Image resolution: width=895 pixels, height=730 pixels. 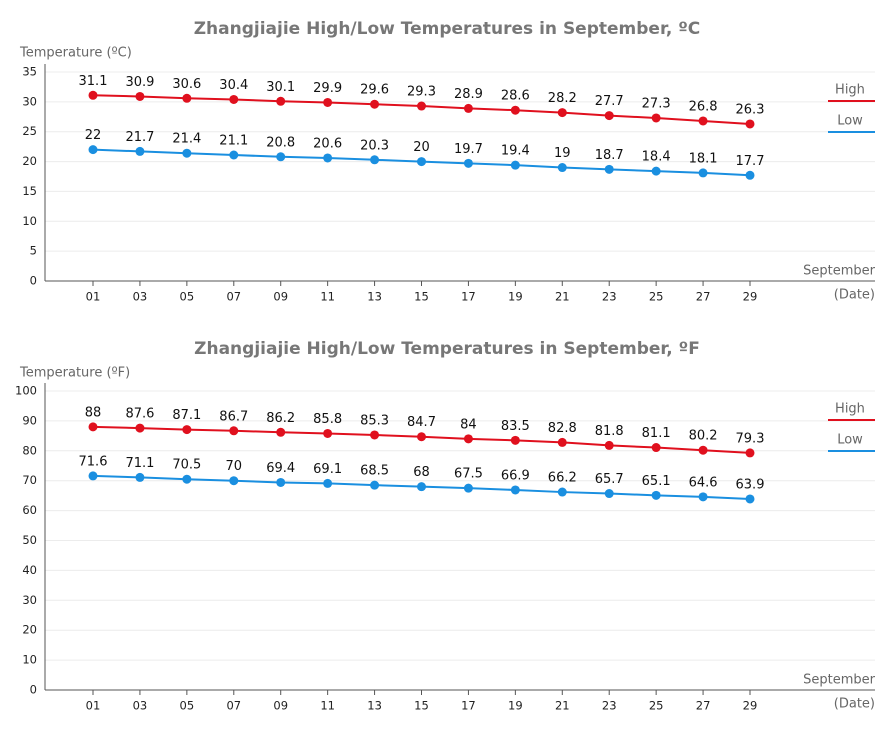 What do you see at coordinates (854, 704) in the screenshot?
I see `x-axis-unit: (Date)` at bounding box center [854, 704].